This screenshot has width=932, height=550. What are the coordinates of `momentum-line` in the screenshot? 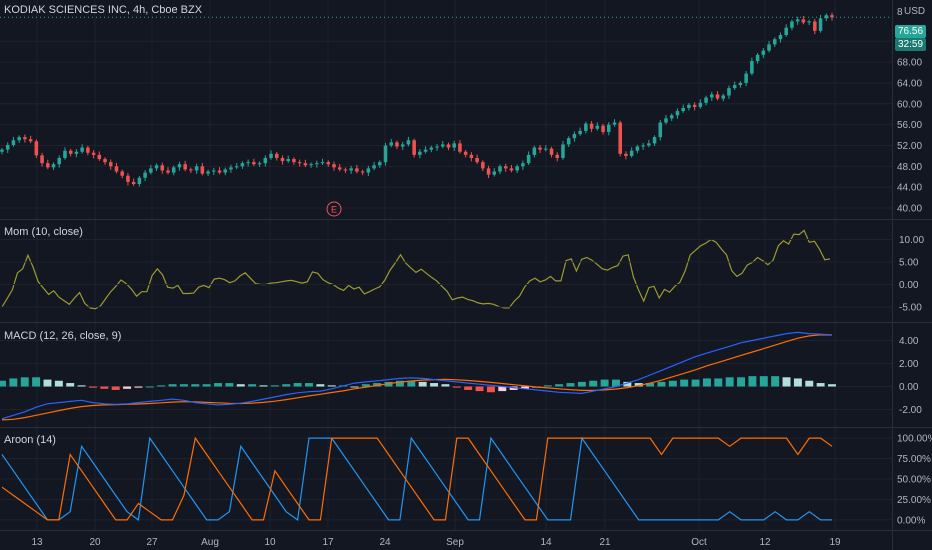 It's located at (416, 269).